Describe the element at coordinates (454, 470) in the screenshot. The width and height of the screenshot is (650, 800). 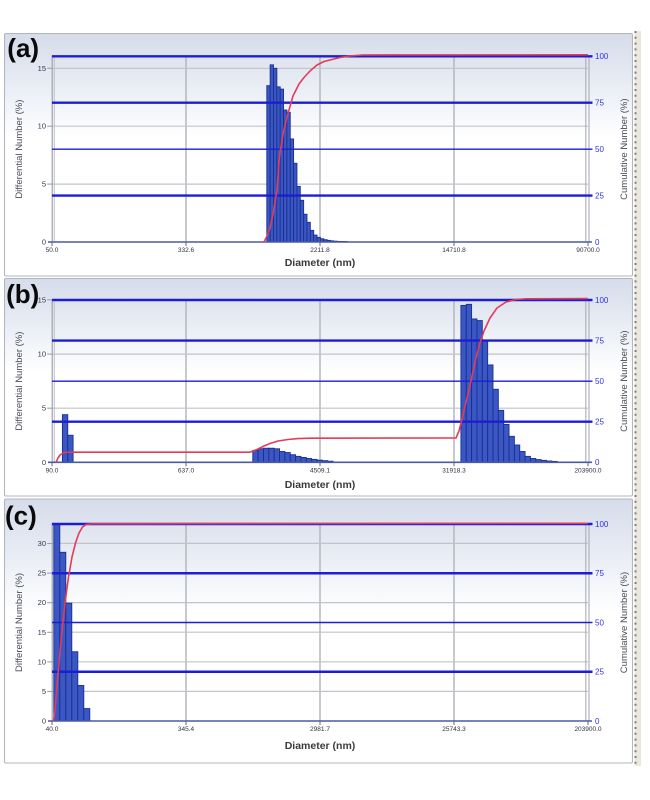
I see `svg-text: 31918.3` at that location.